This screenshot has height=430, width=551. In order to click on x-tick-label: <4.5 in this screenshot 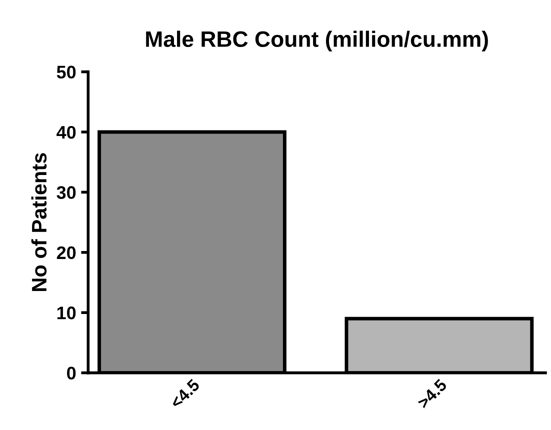, I will do `click(185, 394)`.